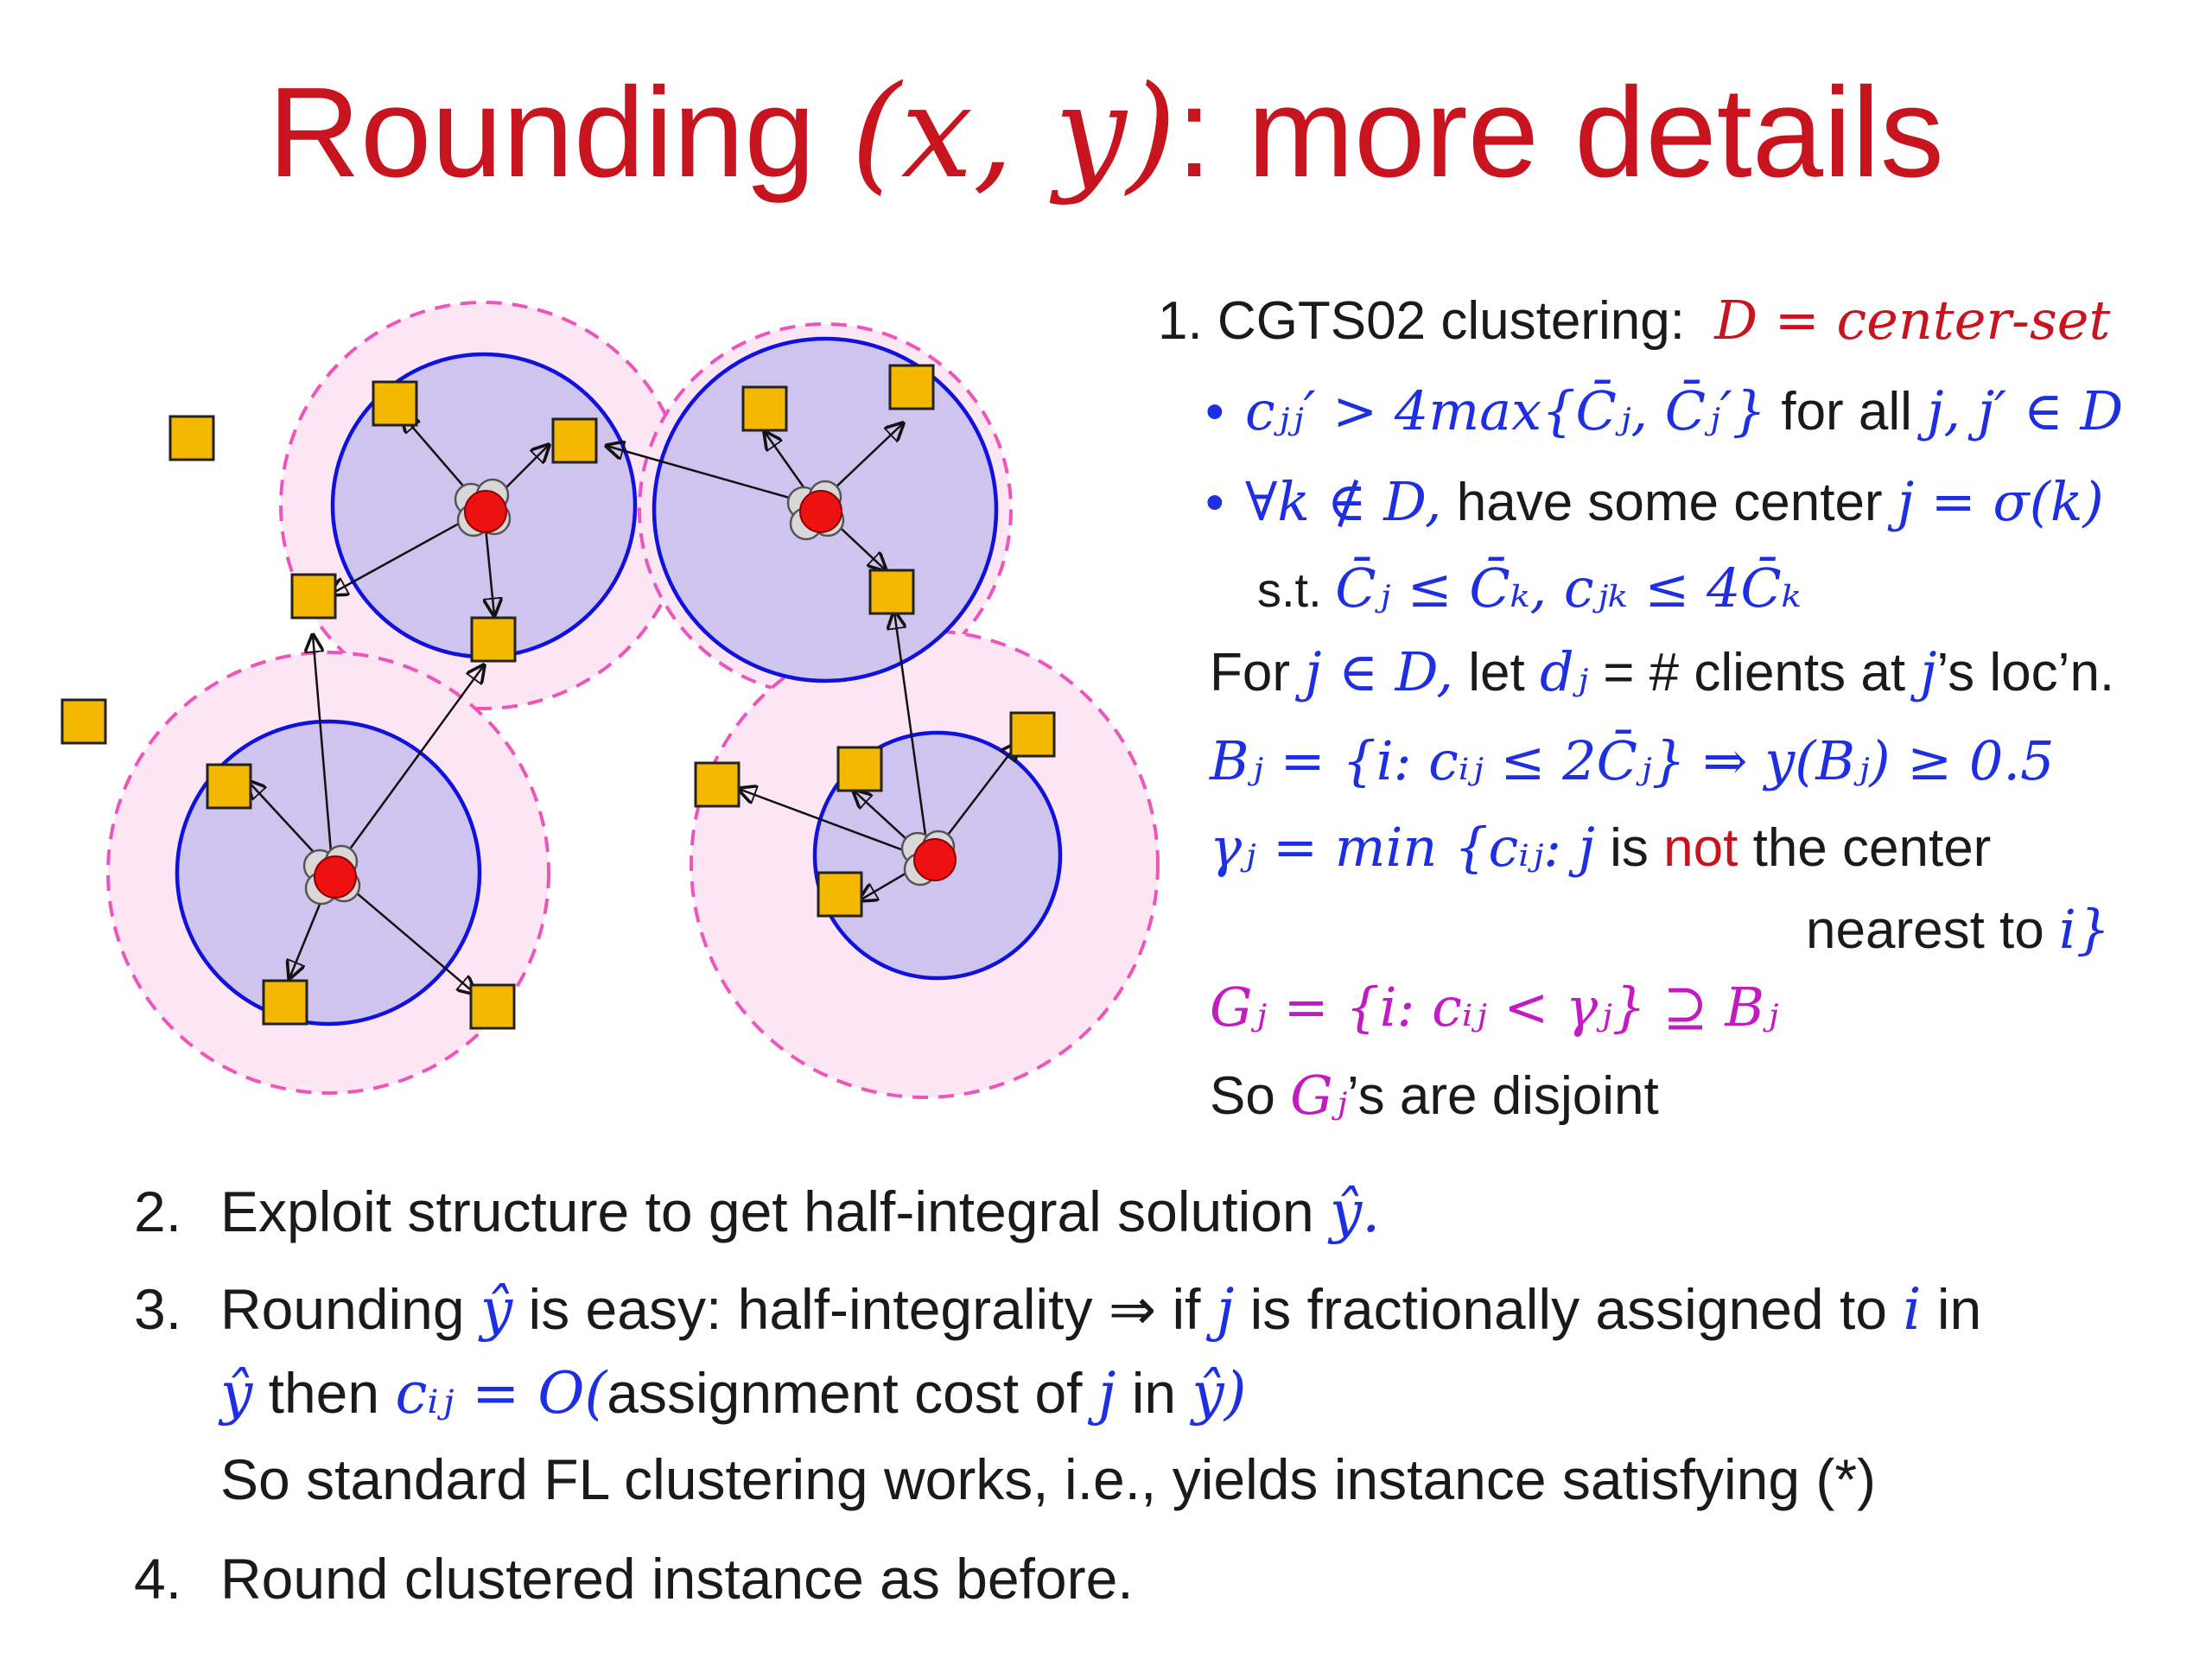  I want to click on def-B-line: Bⱼ = {i: cᵢⱼ ≤ 2C̄ⱼ} ⇒ y(Bⱼ) ≥ 0.5, so click(1632, 760).